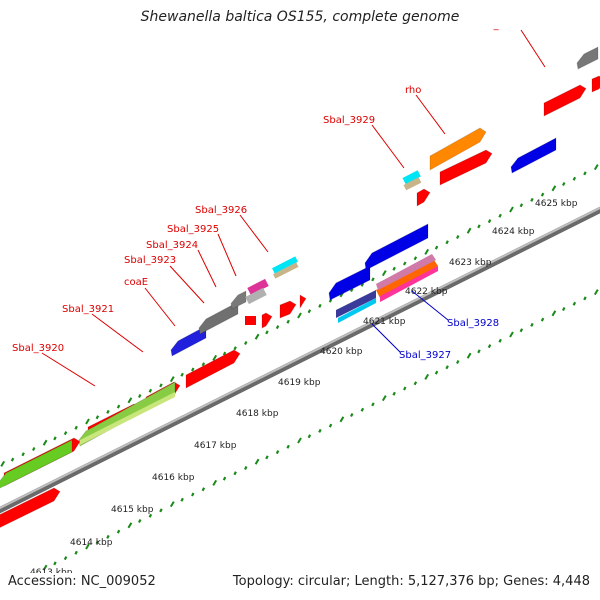 This screenshot has width=600, height=600. I want to click on kbp-label: 4619 kbp, so click(299, 383).